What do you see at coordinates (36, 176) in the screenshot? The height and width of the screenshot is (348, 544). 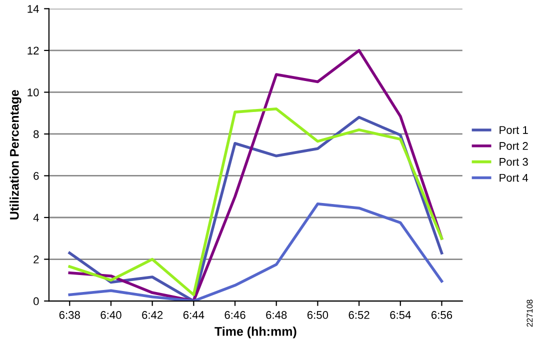 I see `y-tick-label: 6` at bounding box center [36, 176].